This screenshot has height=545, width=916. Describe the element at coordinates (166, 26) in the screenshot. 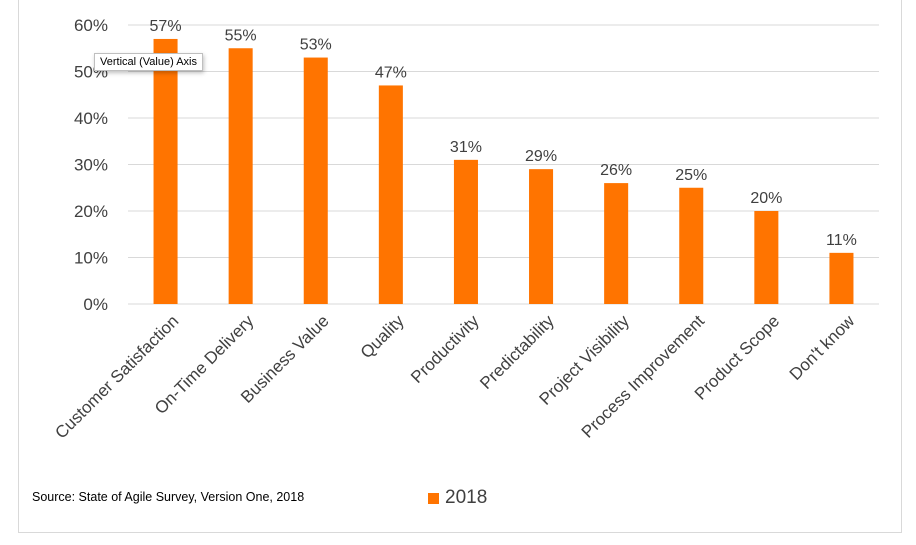

I see `data-label: 57%` at that location.